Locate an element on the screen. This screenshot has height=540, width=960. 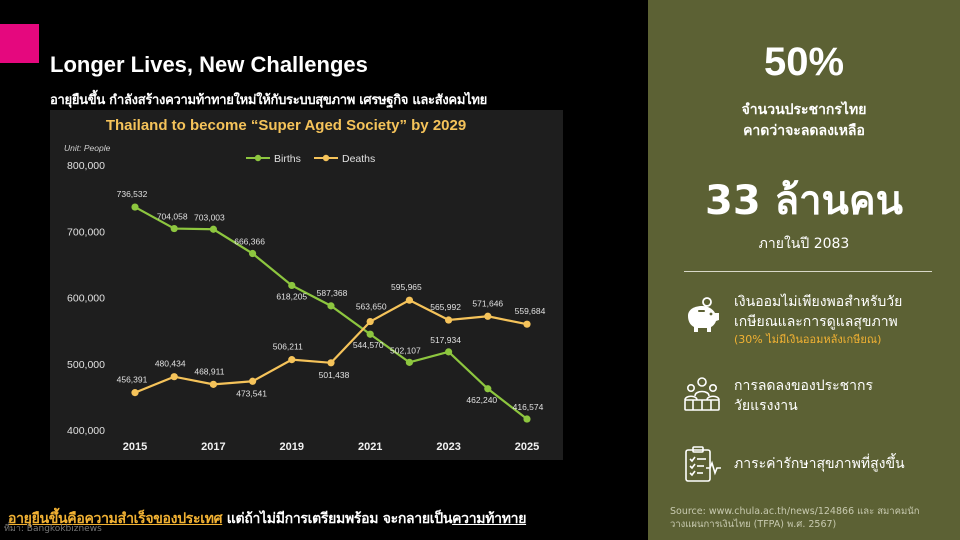
image-credit: ที่มา: Bangkokbiznews is located at coordinates (53, 529).